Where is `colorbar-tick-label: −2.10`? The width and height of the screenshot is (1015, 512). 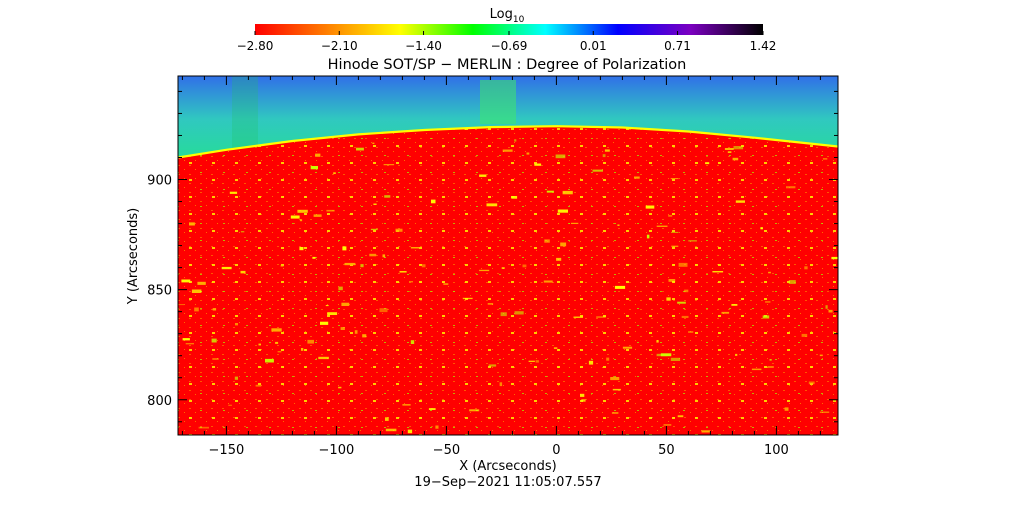 colorbar-tick-label: −2.10 is located at coordinates (339, 46).